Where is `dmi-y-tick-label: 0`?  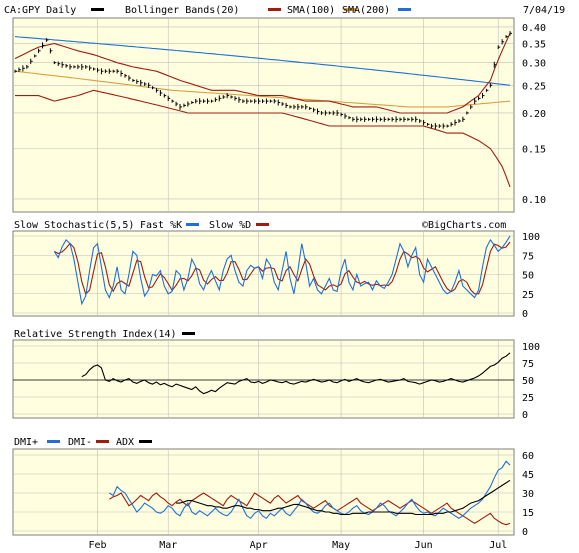
dmi-y-tick-label: 0 is located at coordinates (525, 532).